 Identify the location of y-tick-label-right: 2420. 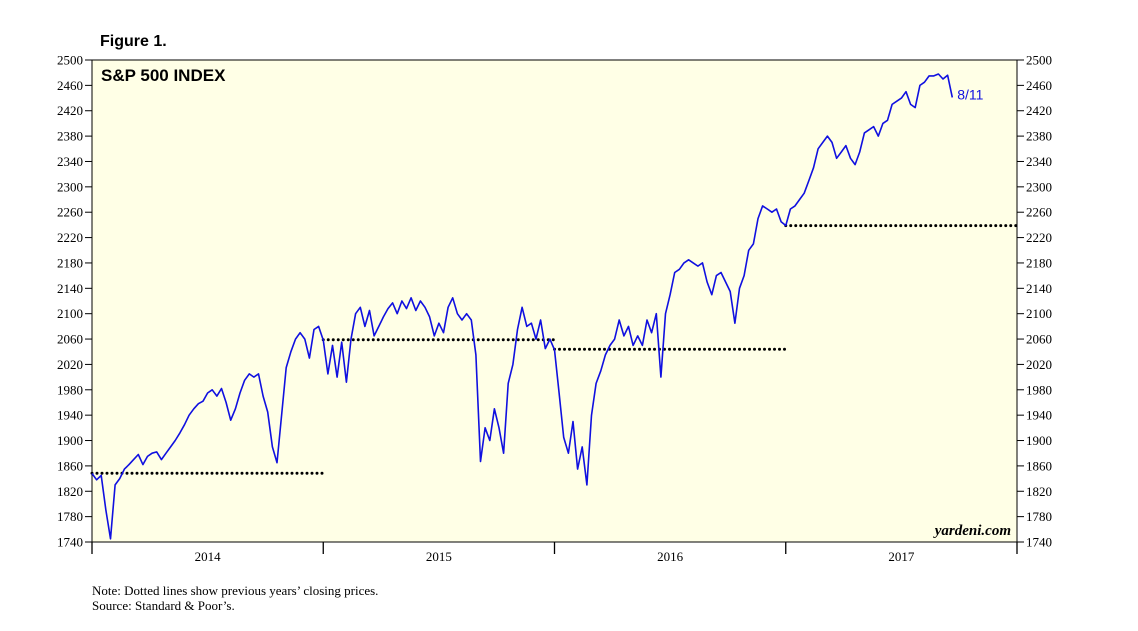
(1039, 110).